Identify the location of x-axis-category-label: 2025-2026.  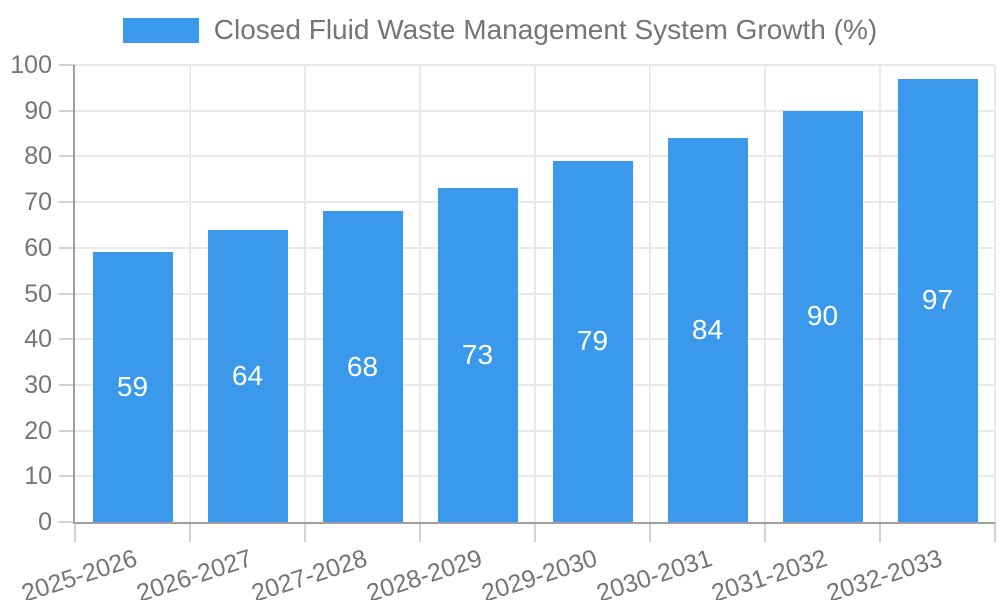
(79, 572).